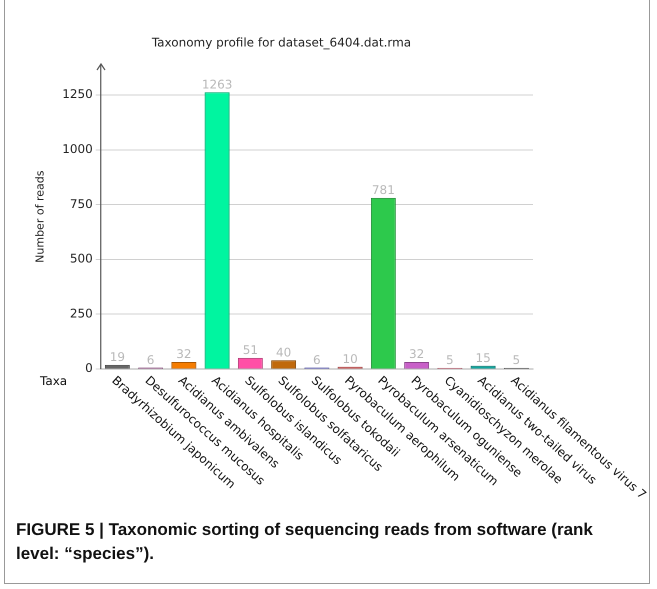 This screenshot has width=657, height=589. What do you see at coordinates (77, 149) in the screenshot?
I see `y-tick-label: 1000` at bounding box center [77, 149].